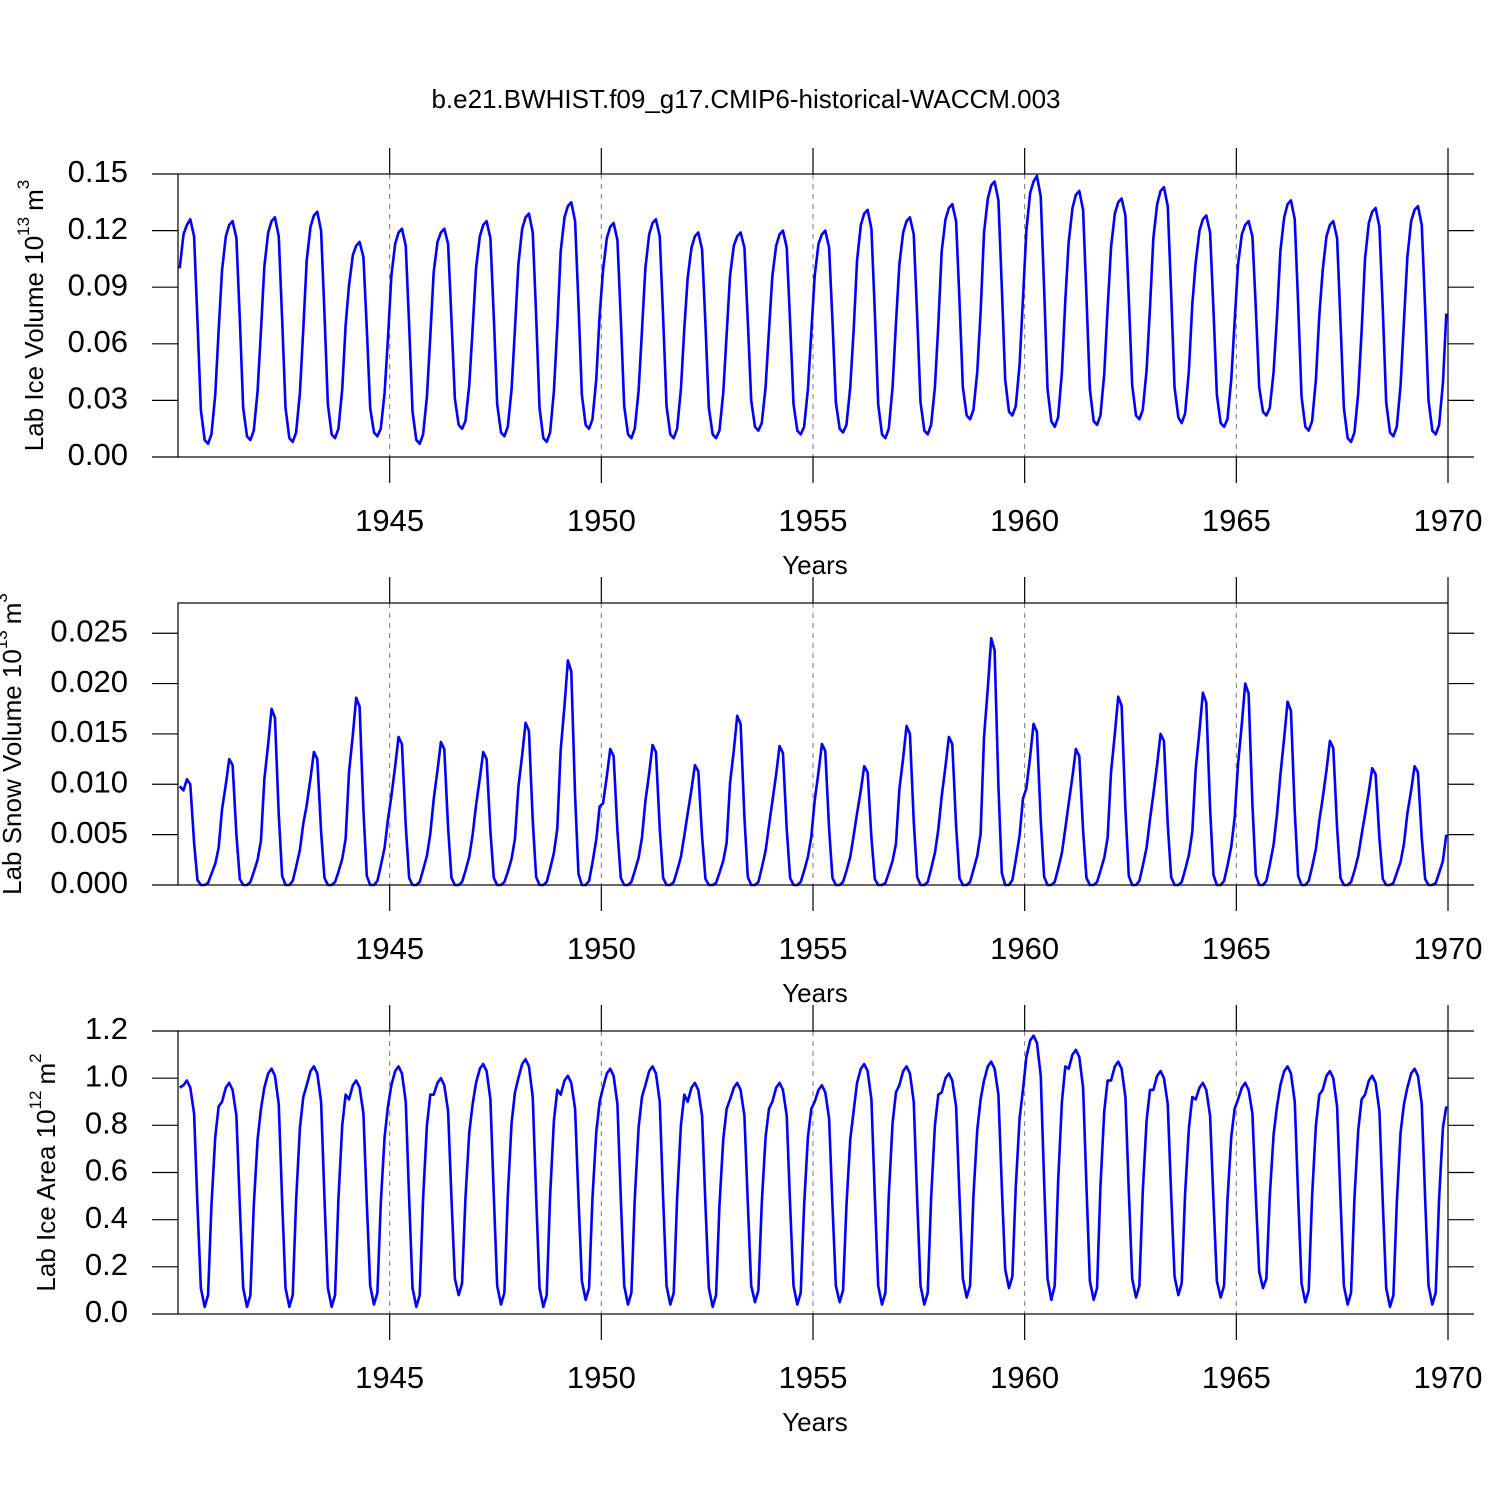  Describe the element at coordinates (89, 681) in the screenshot. I see `y-tick-label: 0.020` at that location.